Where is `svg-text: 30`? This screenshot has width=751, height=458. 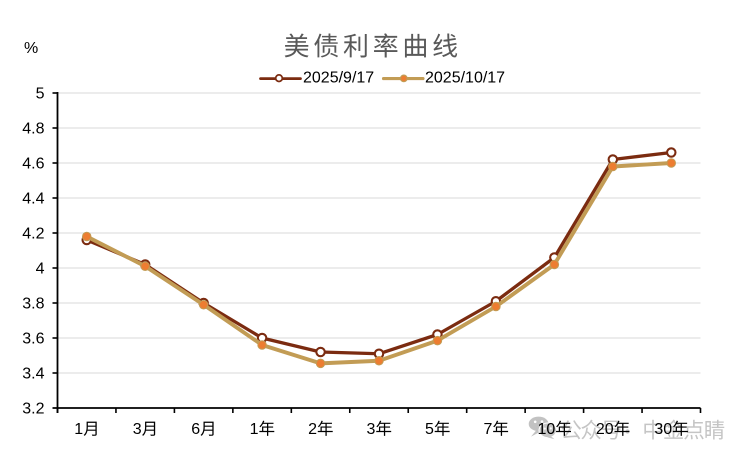 svg-text: 30 is located at coordinates (663, 429).